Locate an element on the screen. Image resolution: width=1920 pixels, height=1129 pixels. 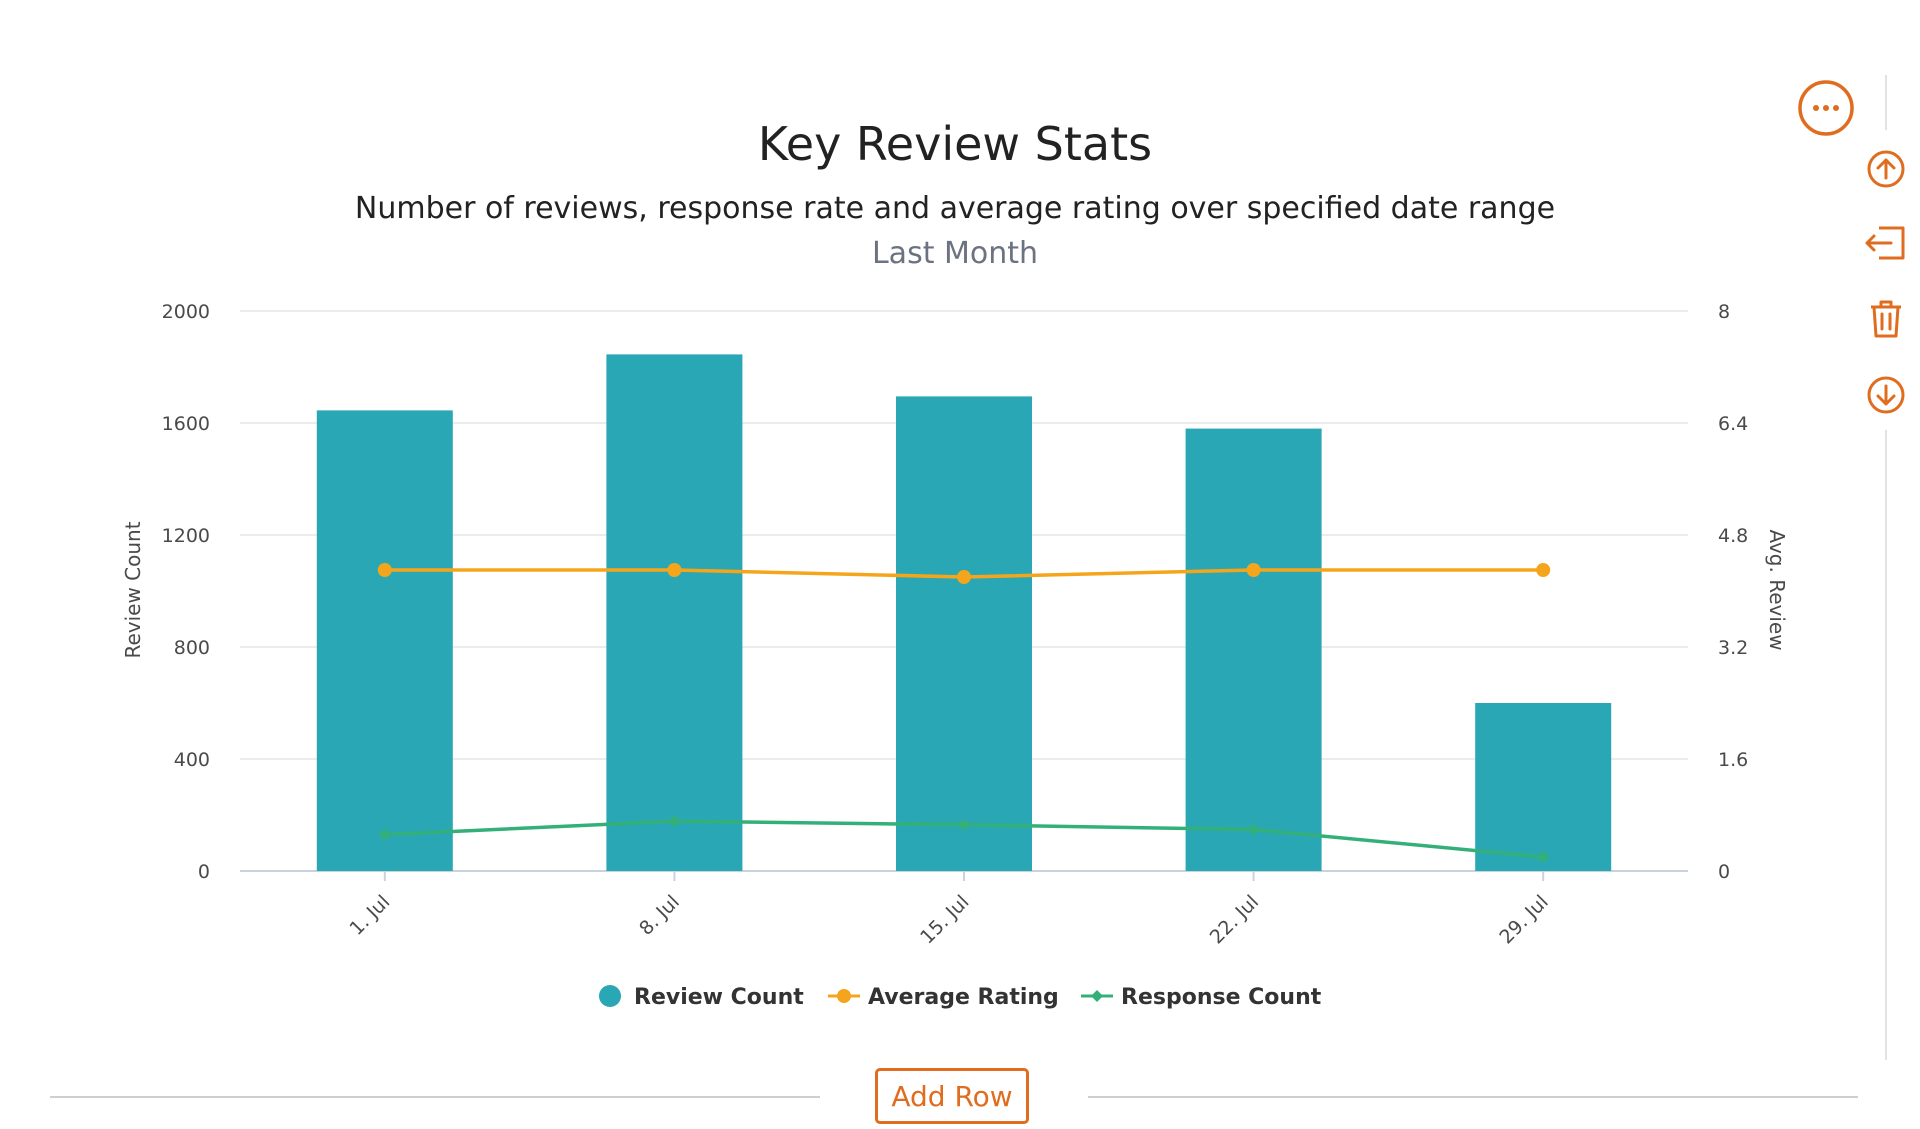
legend-label: Response Count is located at coordinates (1221, 997).